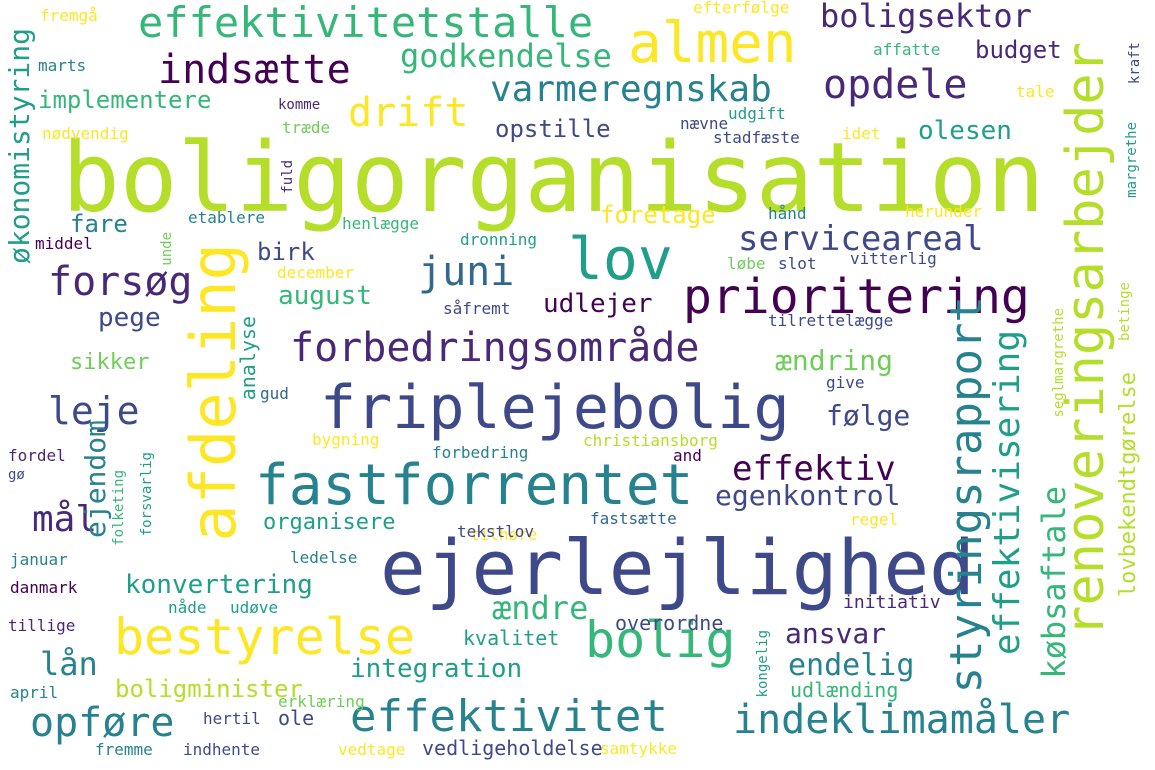 Image resolution: width=1155 pixels, height=770 pixels. Describe the element at coordinates (129, 318) in the screenshot. I see `word-44: pege` at that location.